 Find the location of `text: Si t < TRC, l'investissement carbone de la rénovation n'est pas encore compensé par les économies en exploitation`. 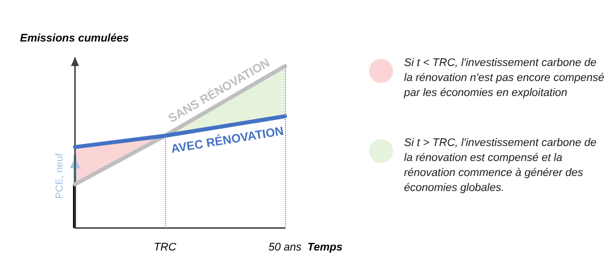

text: Si t < TRC, l'investissement carbone de la rénovation n'est pas encore compensé par les économies en exploitation is located at coordinates (505, 78).